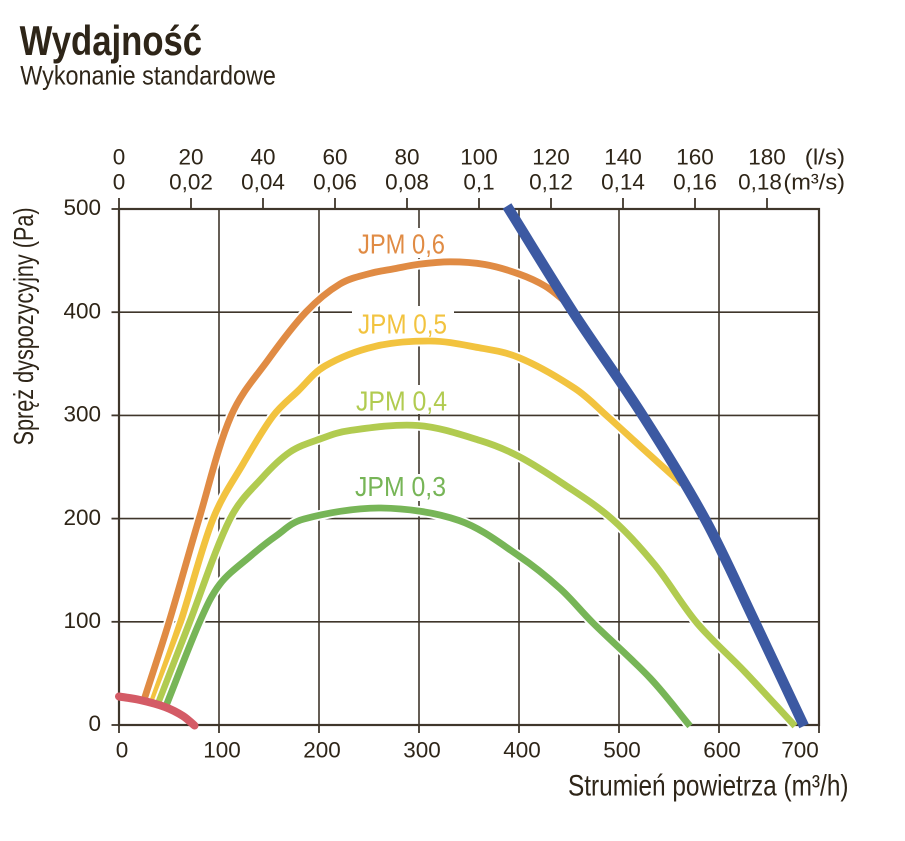 This screenshot has height=841, width=905. Describe the element at coordinates (262, 157) in the screenshot. I see `svg-text: 40` at that location.